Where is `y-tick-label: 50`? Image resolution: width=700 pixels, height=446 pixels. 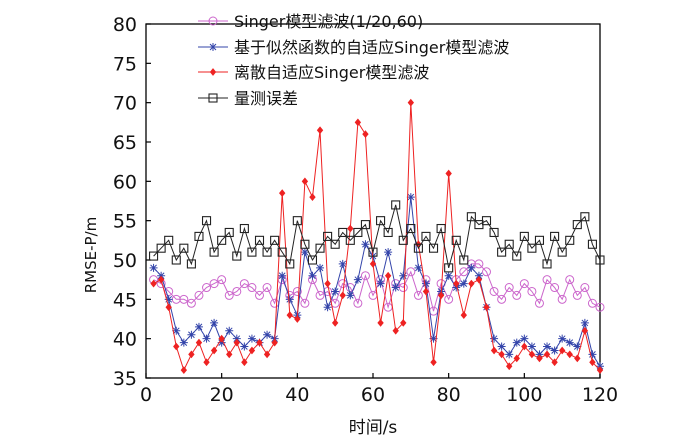
y-tick-label: 50 is located at coordinates (125, 261).